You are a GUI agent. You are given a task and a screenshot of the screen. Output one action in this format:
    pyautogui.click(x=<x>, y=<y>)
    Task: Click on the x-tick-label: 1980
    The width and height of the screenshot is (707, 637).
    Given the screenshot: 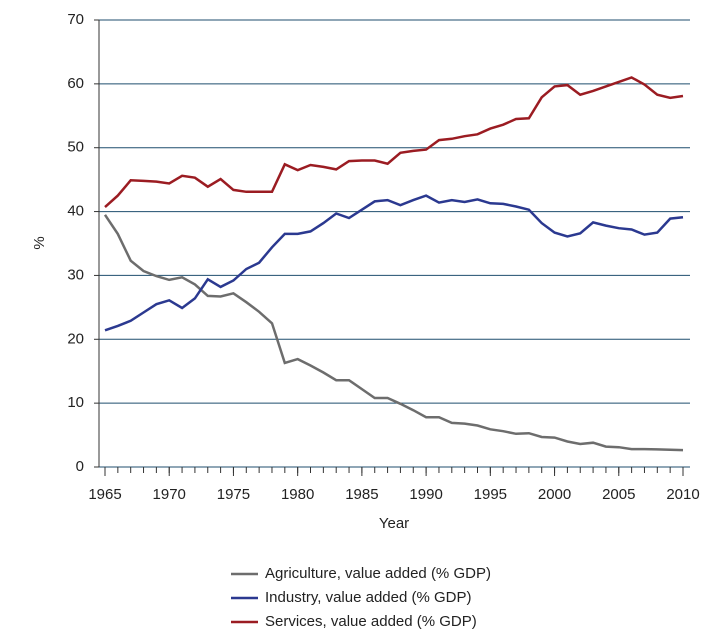 What is the action you would take?
    pyautogui.click(x=297, y=494)
    